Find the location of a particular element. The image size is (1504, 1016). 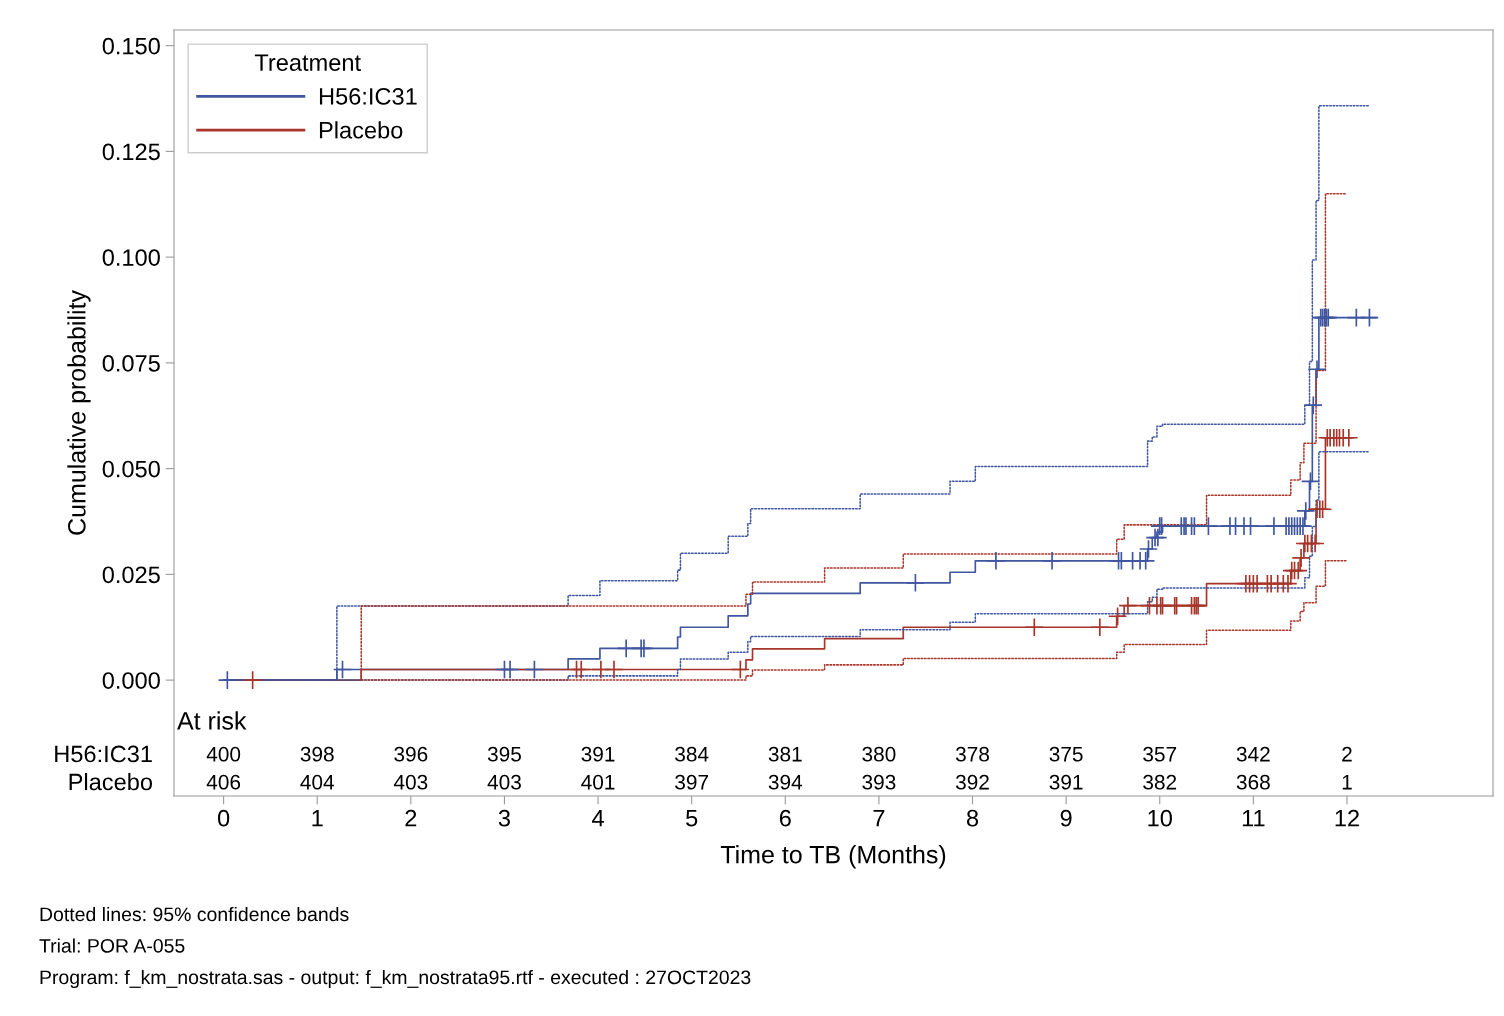

annotation: 401 is located at coordinates (598, 782).